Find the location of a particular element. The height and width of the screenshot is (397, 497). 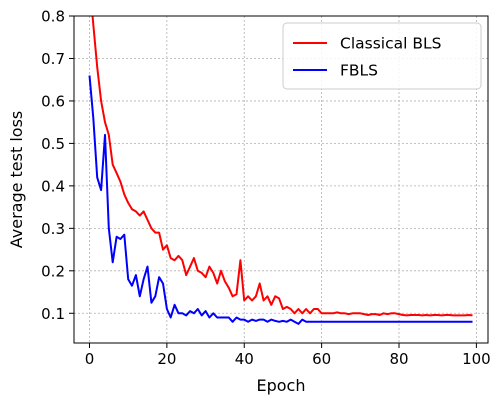

x-tick-label: 20 is located at coordinates (166, 359).